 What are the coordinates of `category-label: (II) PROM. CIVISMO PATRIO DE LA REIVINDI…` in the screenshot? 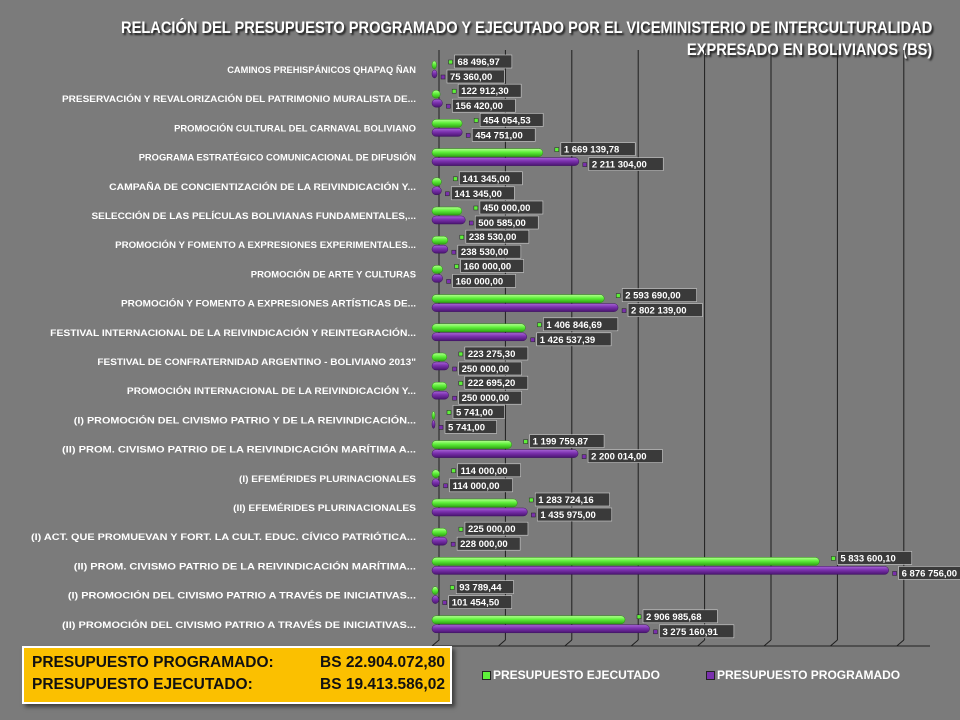 It's located at (239, 450).